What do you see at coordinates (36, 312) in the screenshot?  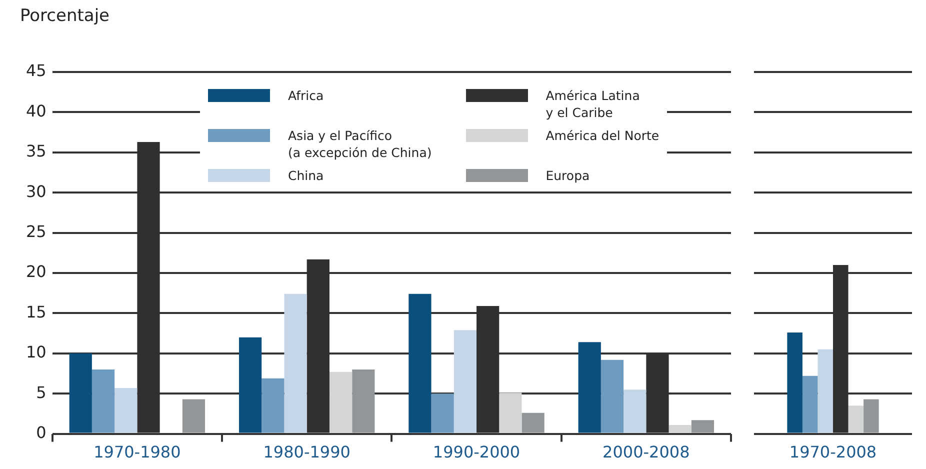 I see `y-tick-label: 15` at bounding box center [36, 312].